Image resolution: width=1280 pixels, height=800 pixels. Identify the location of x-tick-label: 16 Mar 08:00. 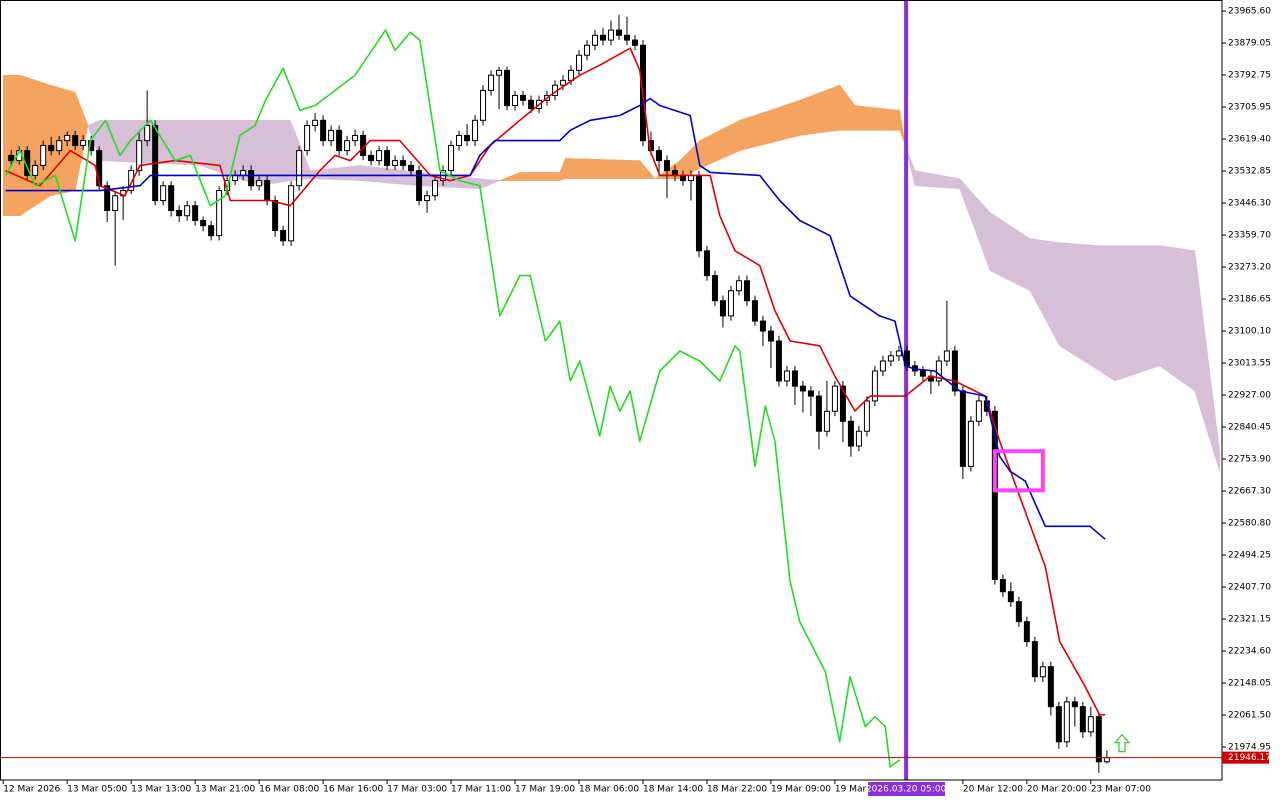
(289, 790).